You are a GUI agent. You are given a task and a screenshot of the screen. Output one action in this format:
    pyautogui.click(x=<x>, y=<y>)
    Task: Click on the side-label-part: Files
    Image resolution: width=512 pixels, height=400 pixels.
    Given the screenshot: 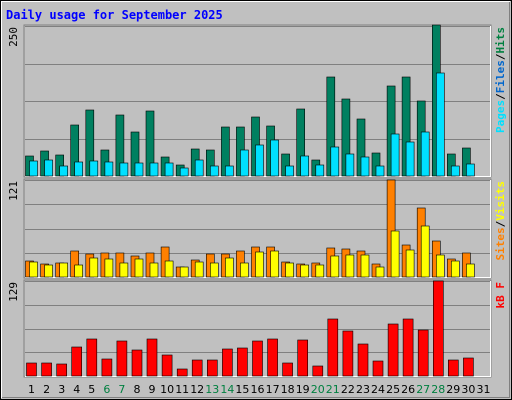 What is the action you would take?
    pyautogui.click(x=500, y=76)
    